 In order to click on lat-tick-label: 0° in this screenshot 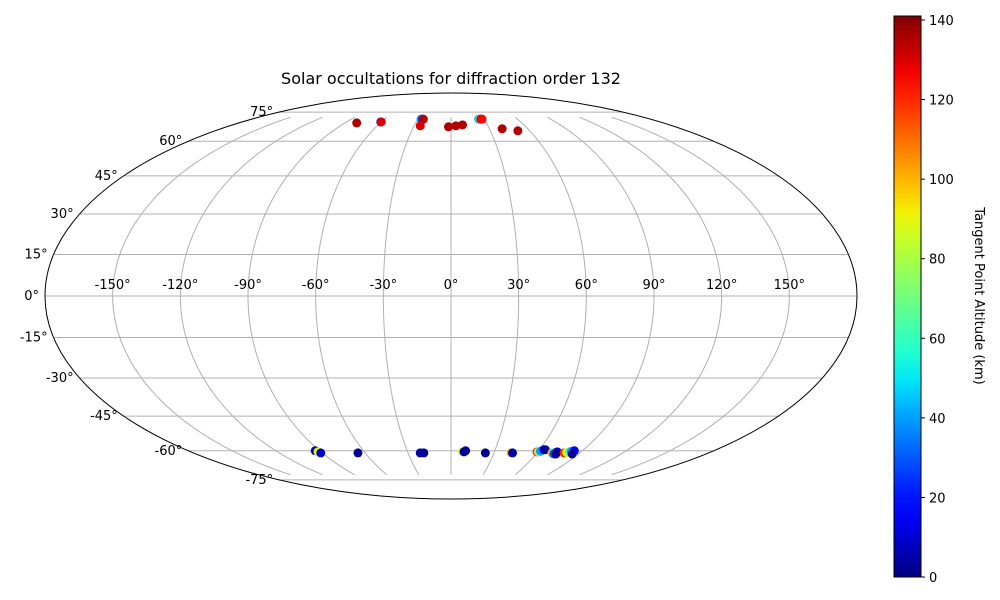, I will do `click(31, 296)`.